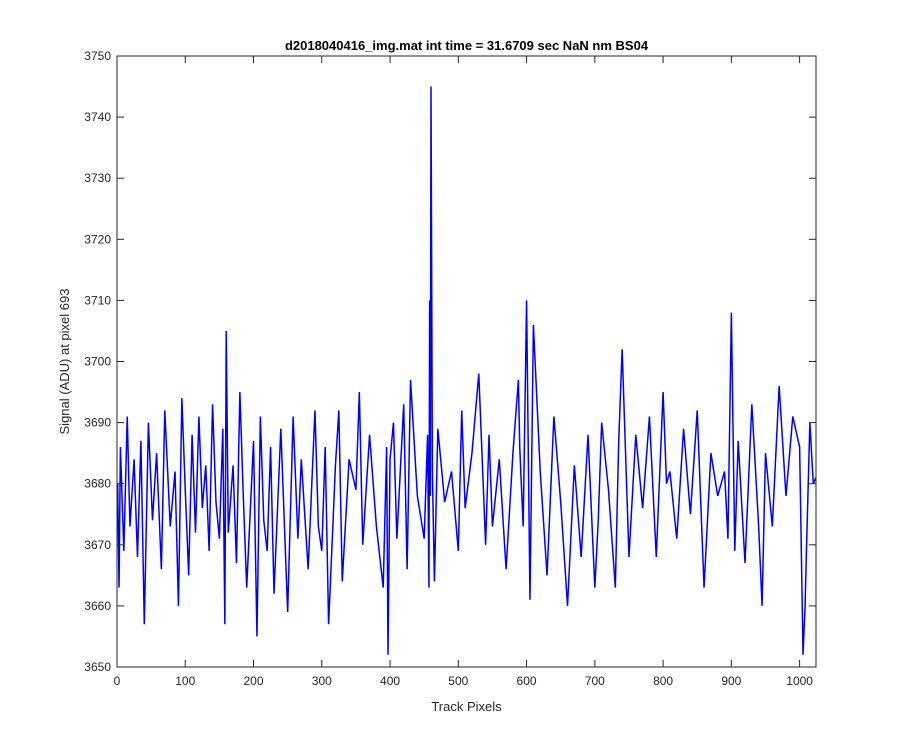  I want to click on y-tick-label: 3730, so click(97, 178).